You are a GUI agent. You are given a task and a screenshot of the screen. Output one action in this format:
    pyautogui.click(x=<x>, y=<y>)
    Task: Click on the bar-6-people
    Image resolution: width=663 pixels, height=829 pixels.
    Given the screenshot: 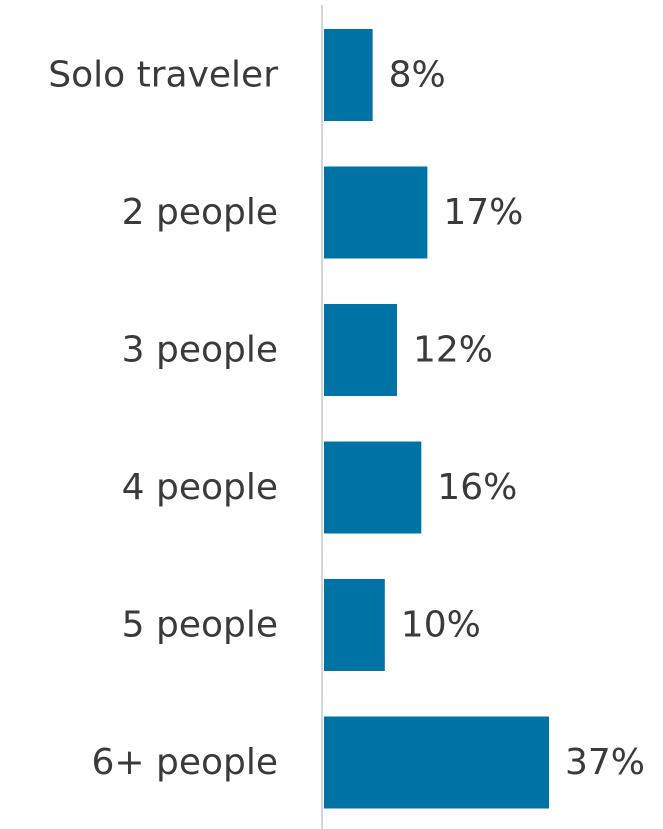 What is the action you would take?
    pyautogui.click(x=436, y=762)
    